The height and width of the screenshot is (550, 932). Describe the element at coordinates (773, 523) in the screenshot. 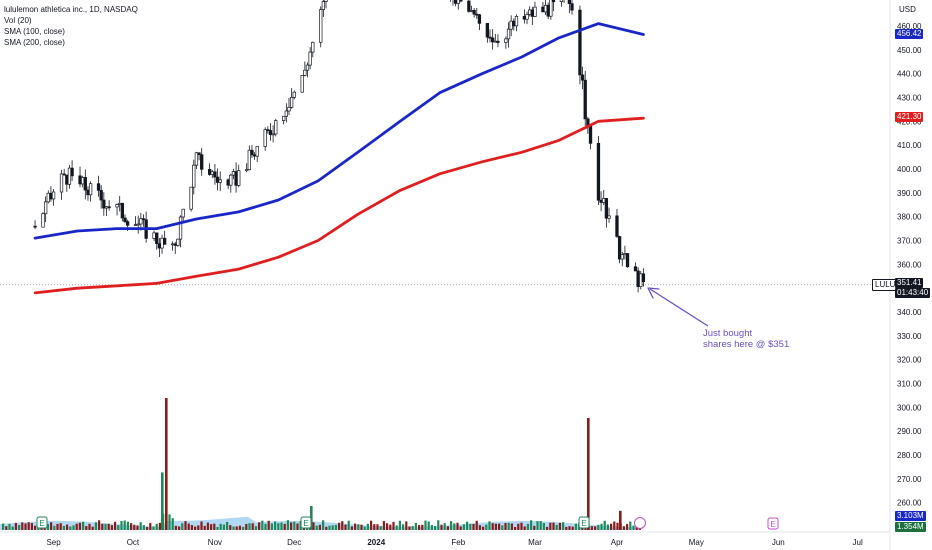

I see `earnings-marker-future` at that location.